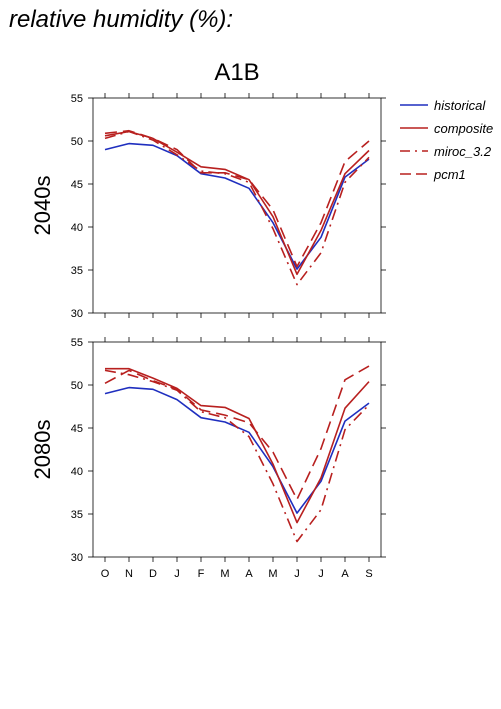 The image size is (501, 709). I want to click on legend-label: pcm1, so click(449, 174).